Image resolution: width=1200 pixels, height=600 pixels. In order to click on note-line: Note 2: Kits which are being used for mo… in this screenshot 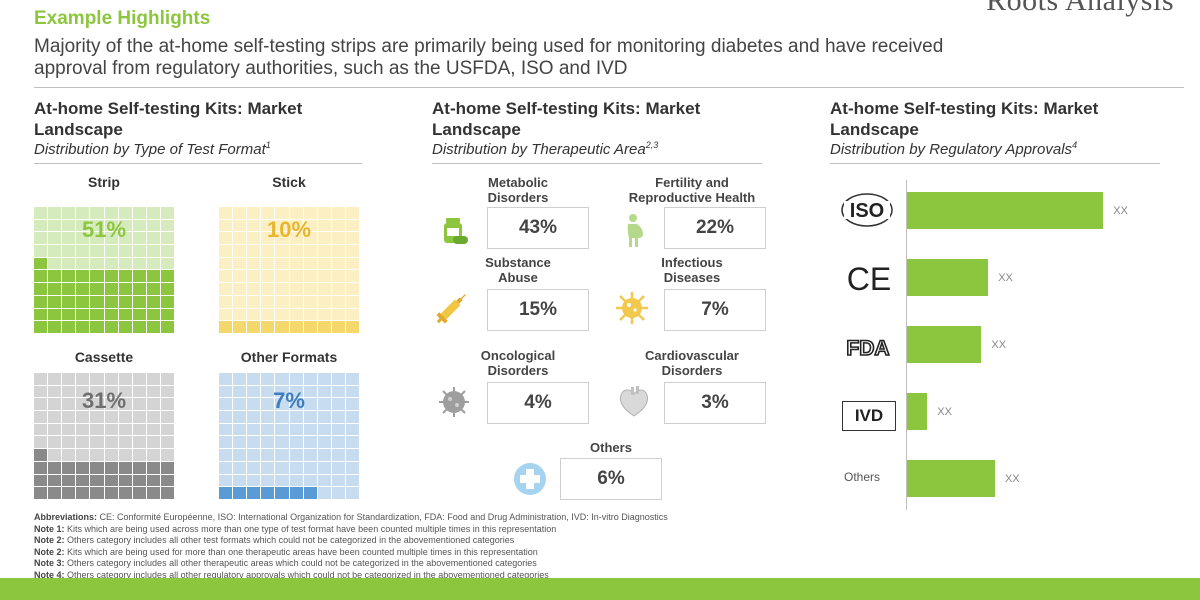, I will do `click(286, 551)`.